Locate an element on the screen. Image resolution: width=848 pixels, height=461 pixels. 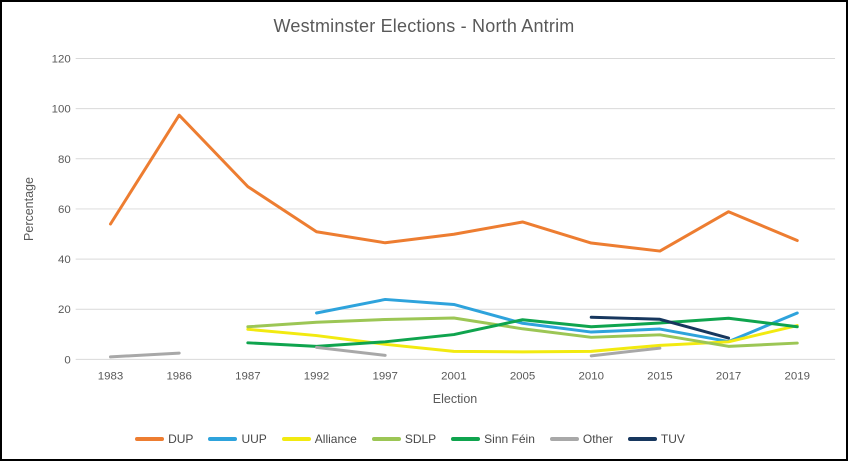
legend-label: Sinn Féin is located at coordinates (509, 439).